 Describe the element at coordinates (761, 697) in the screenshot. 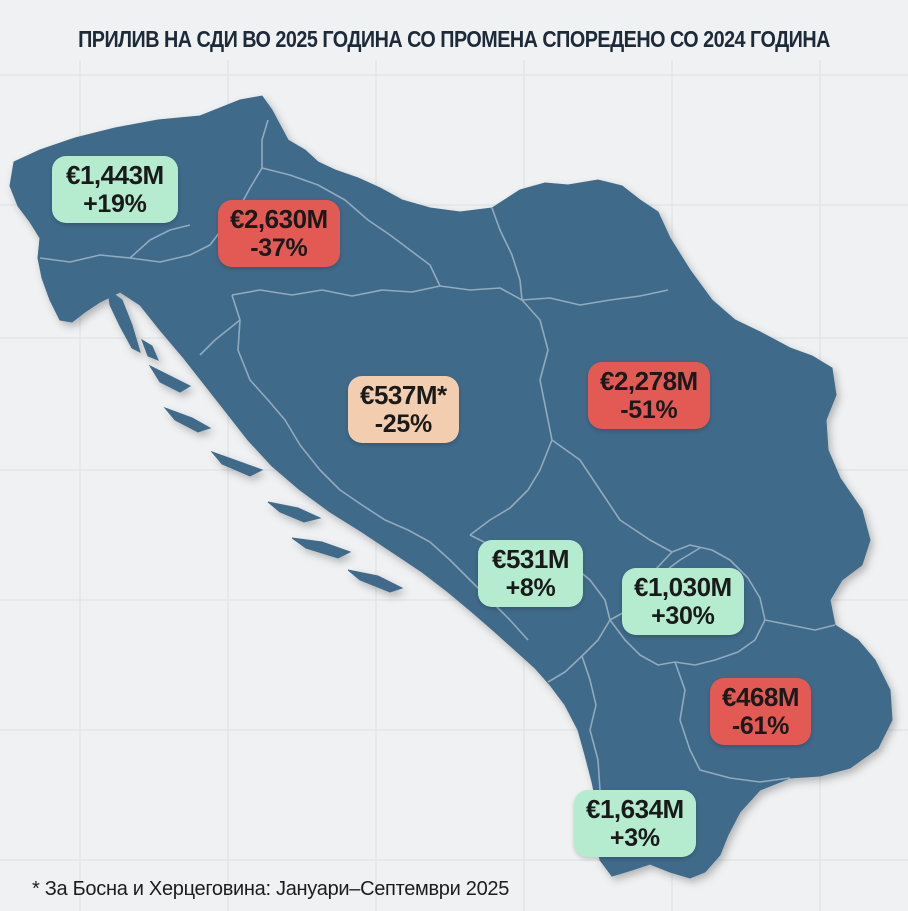

I see `fdi-amount: €468M` at that location.